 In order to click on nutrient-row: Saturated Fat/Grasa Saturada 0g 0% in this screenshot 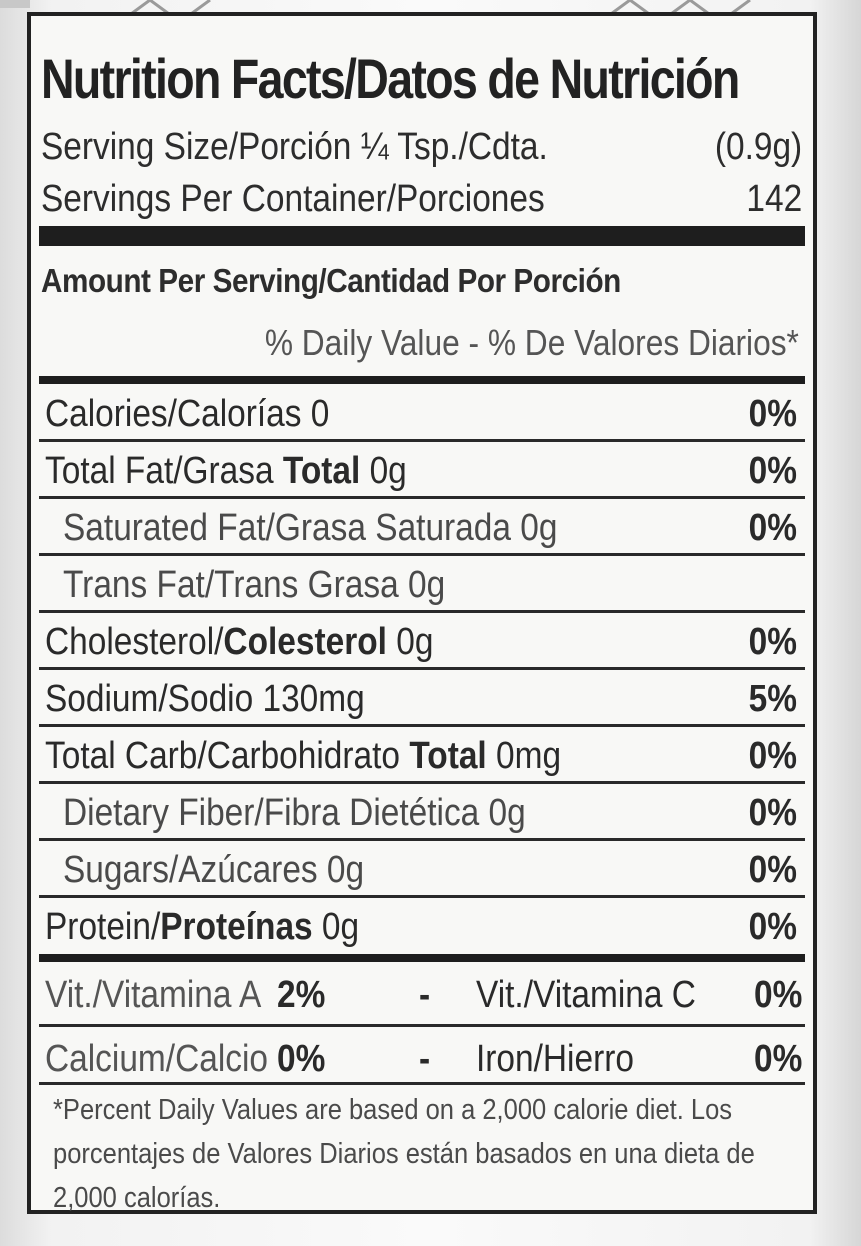, I will do `click(422, 528)`.